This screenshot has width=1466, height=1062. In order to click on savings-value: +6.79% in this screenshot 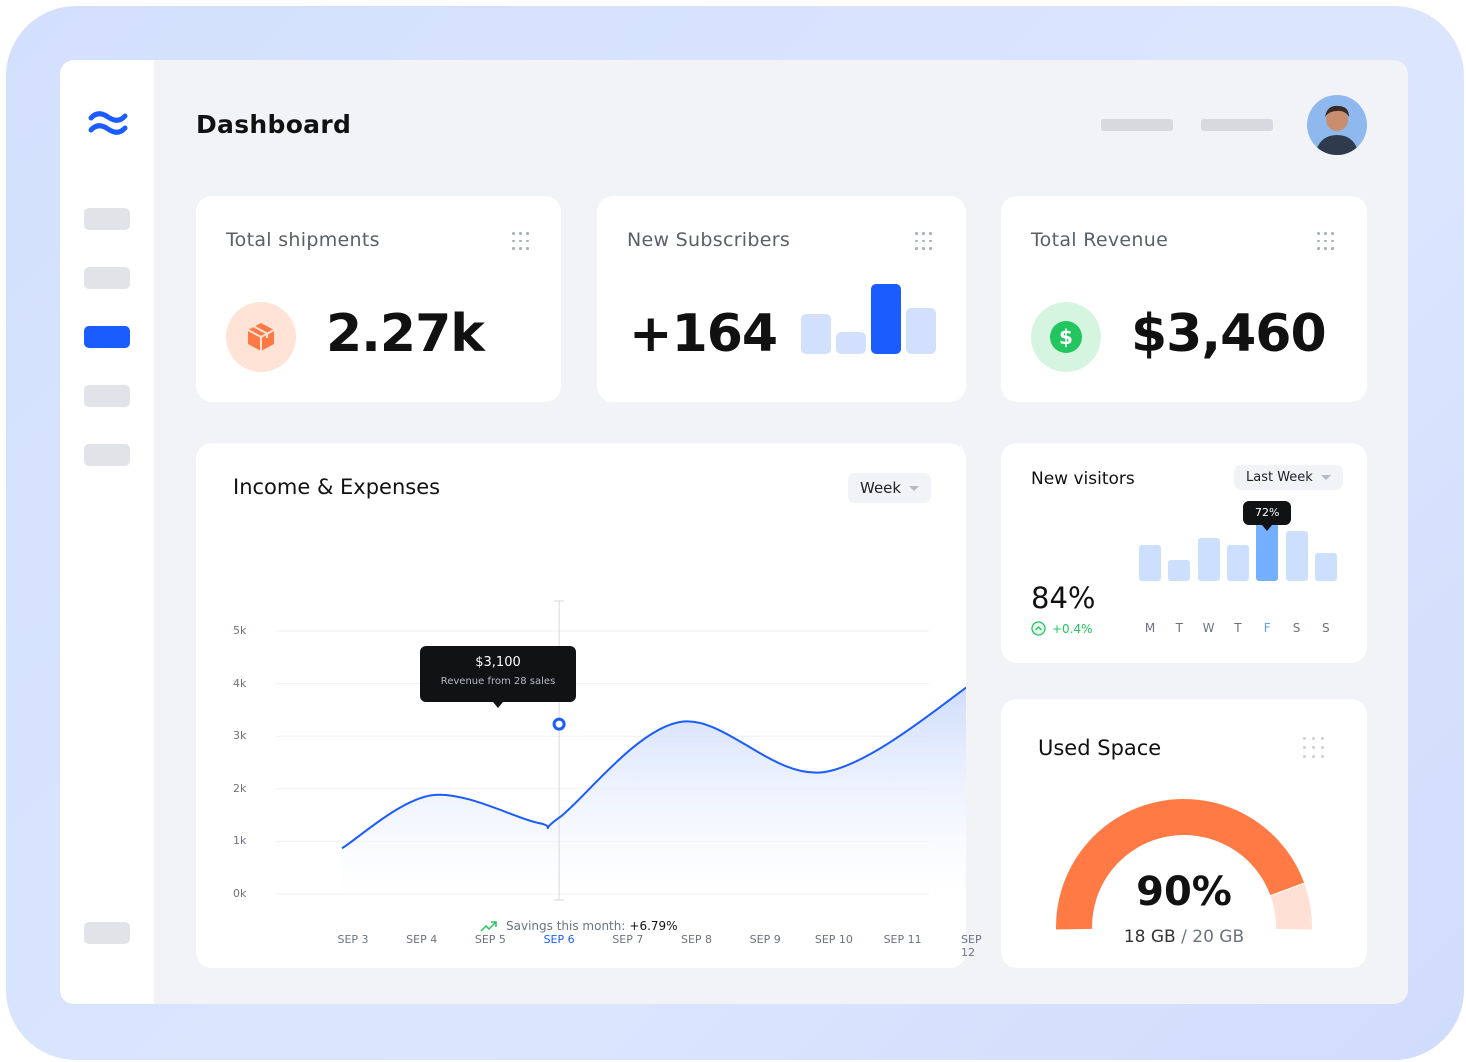, I will do `click(653, 926)`.